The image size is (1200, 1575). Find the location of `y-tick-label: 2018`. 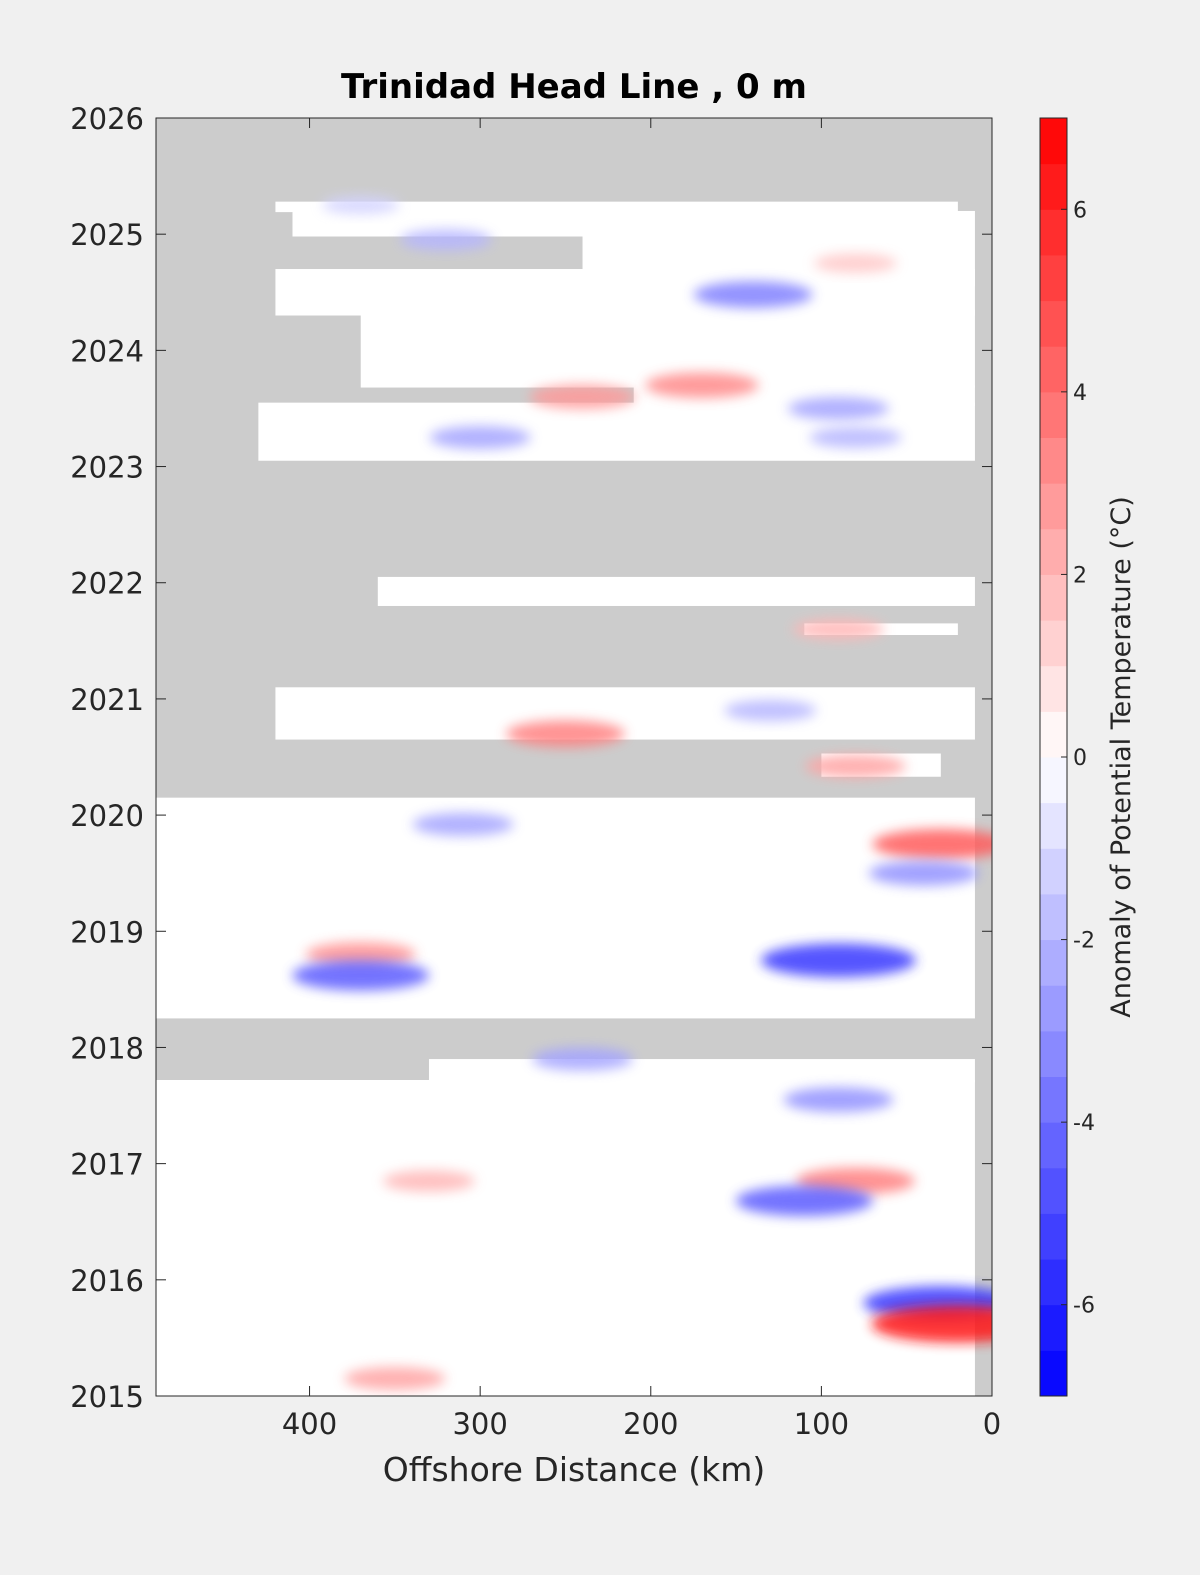

y-tick-label: 2018 is located at coordinates (107, 1048).